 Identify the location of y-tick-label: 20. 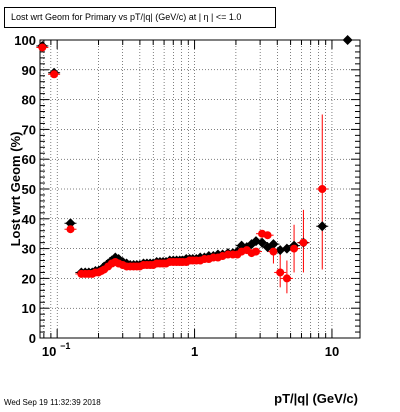
(29, 278).